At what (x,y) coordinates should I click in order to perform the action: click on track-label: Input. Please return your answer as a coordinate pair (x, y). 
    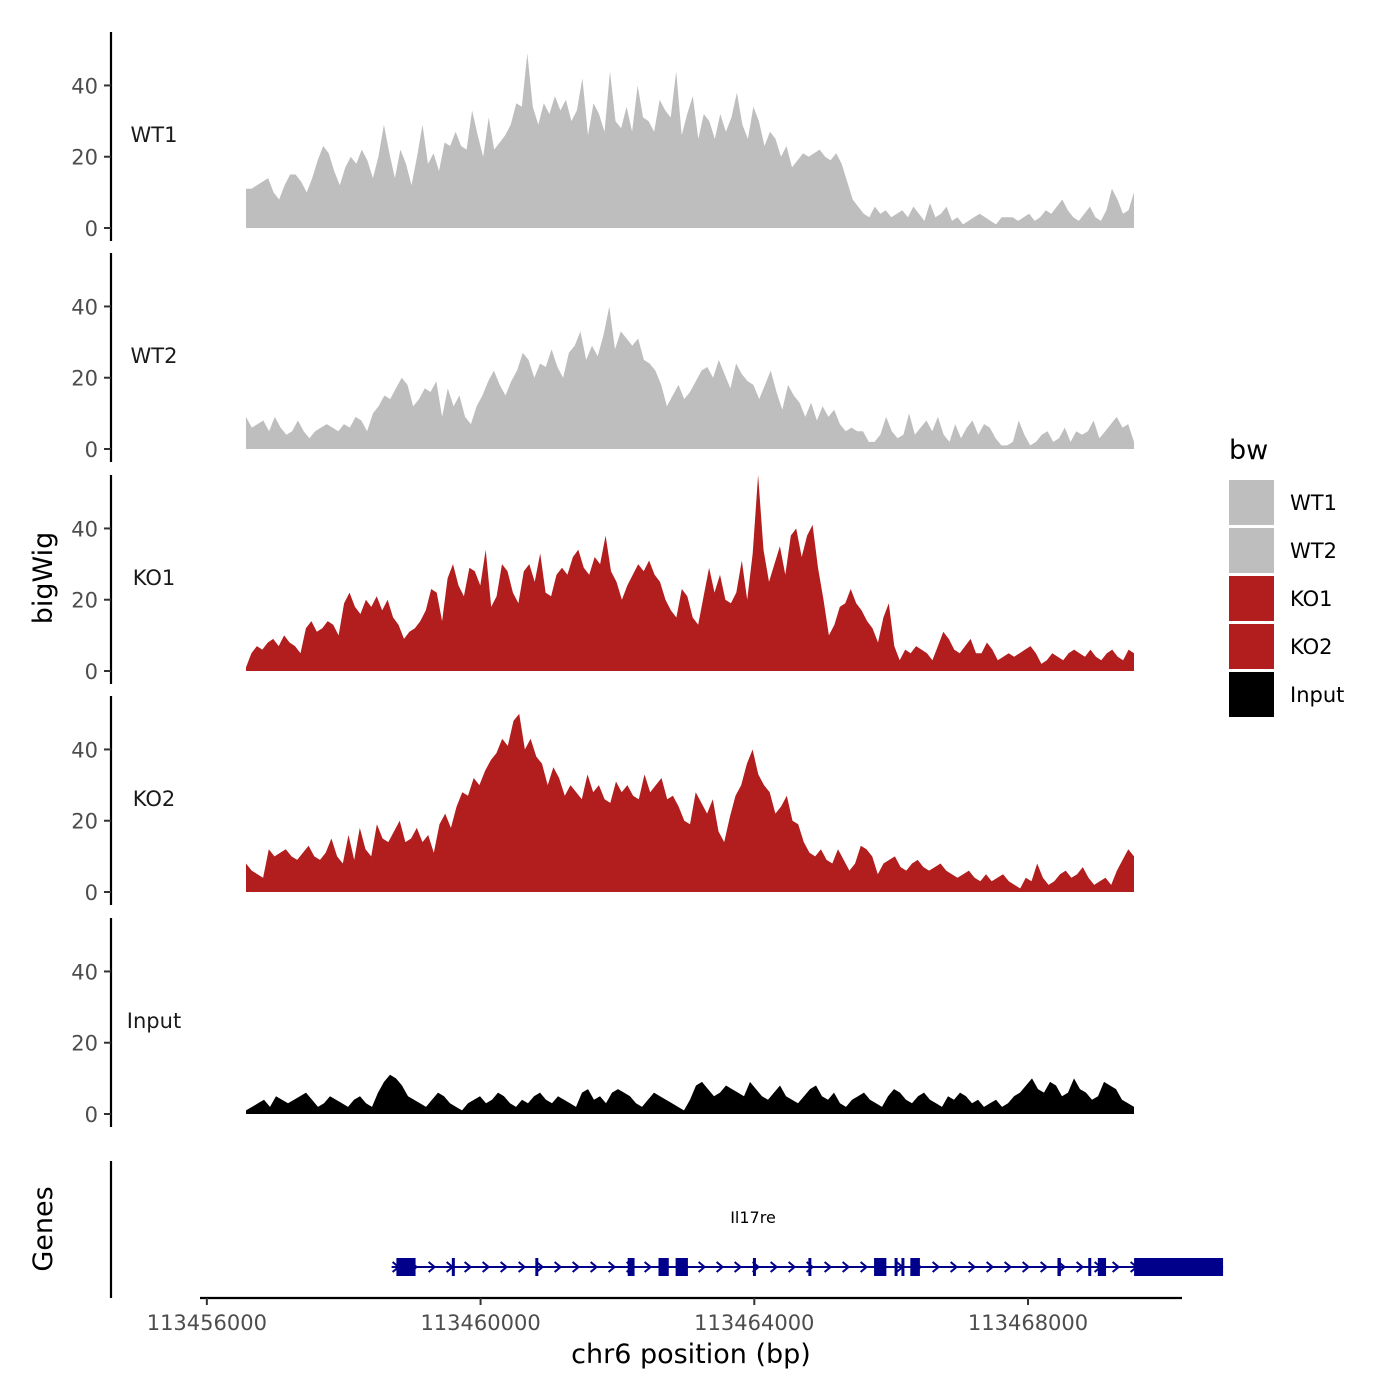
    Looking at the image, I should click on (154, 1021).